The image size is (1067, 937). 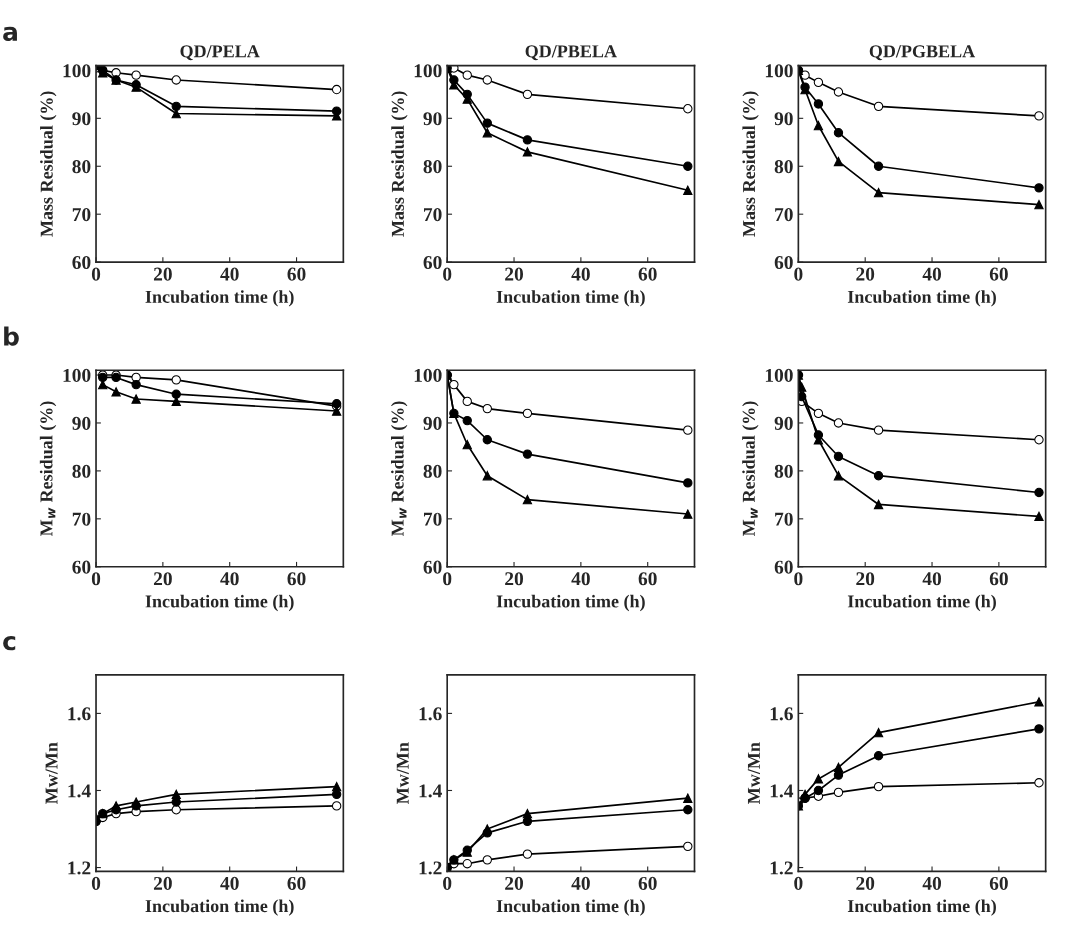 I want to click on chart-title: QD/PBELA, so click(x=571, y=53).